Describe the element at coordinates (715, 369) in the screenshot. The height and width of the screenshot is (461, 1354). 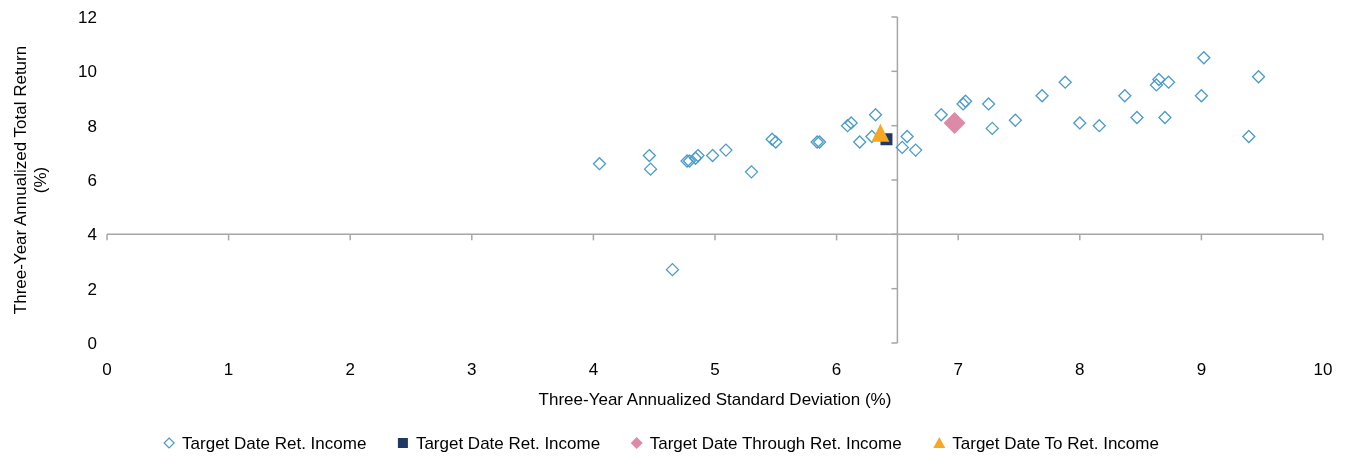
I see `x-tick-label: 5` at that location.